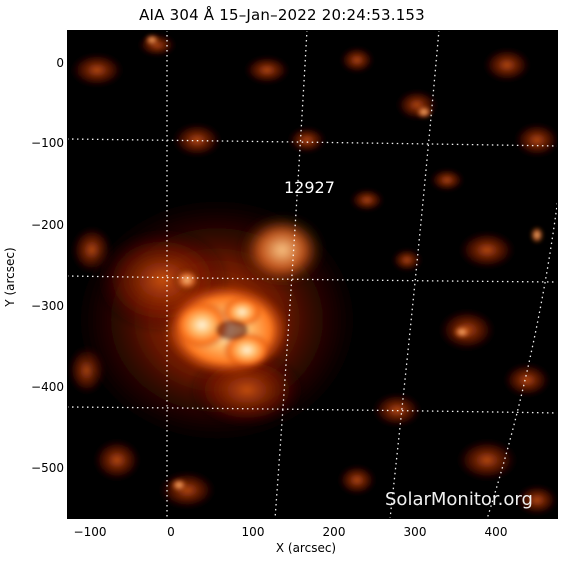 The width and height of the screenshot is (564, 564). Describe the element at coordinates (171, 532) in the screenshot. I see `x-tick-label: 0` at that location.